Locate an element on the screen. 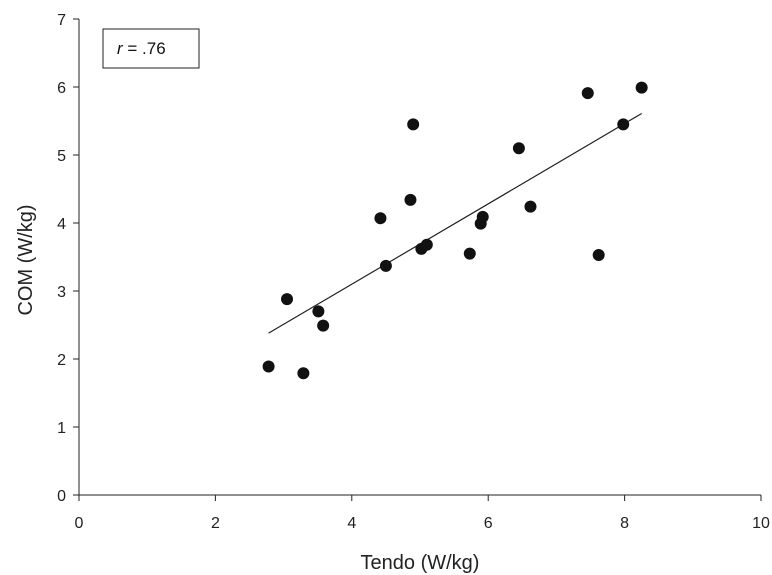 The height and width of the screenshot is (575, 772). r-value: = .76 is located at coordinates (144, 48).